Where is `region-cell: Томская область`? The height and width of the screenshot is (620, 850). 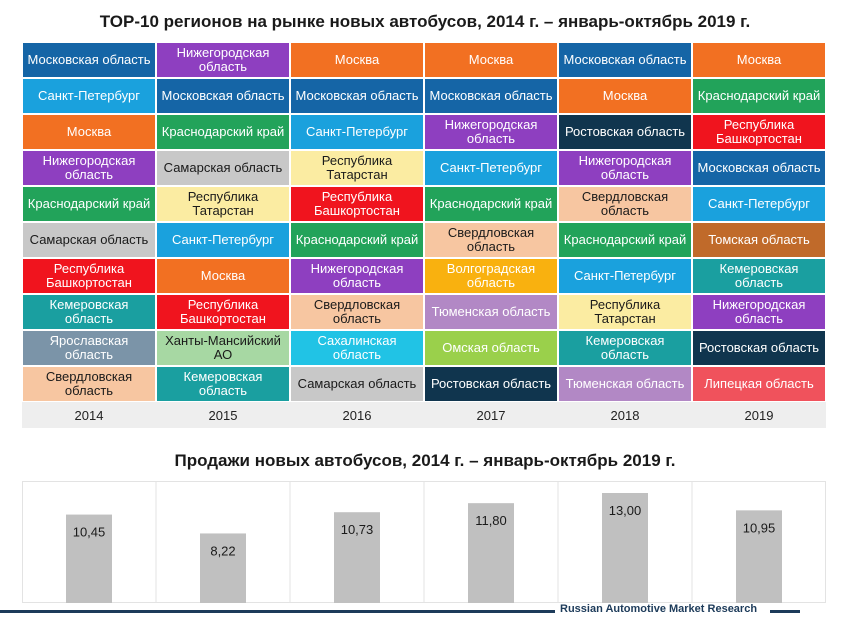
region-cell: Томская область is located at coordinates (759, 240).